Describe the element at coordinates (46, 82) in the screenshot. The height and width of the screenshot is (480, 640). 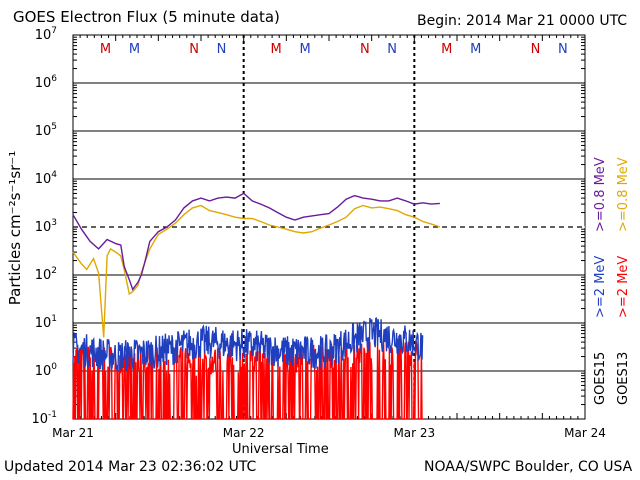
I see `y-tick-label: 10⁶` at that location.